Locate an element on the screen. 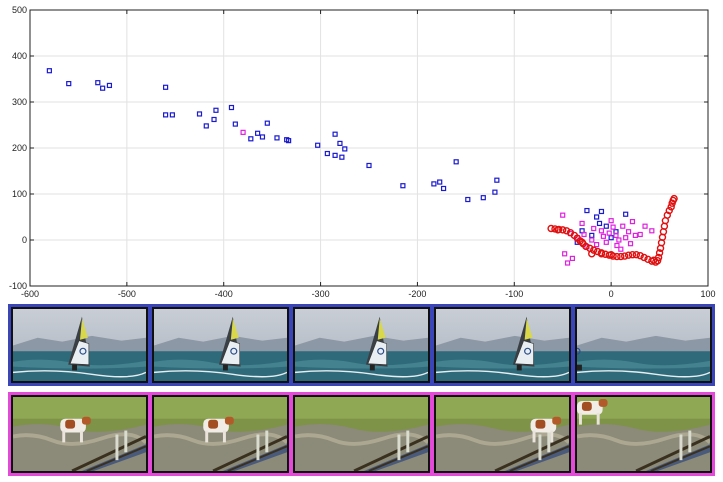  y-tick-label: 500 is located at coordinates (19, 10).